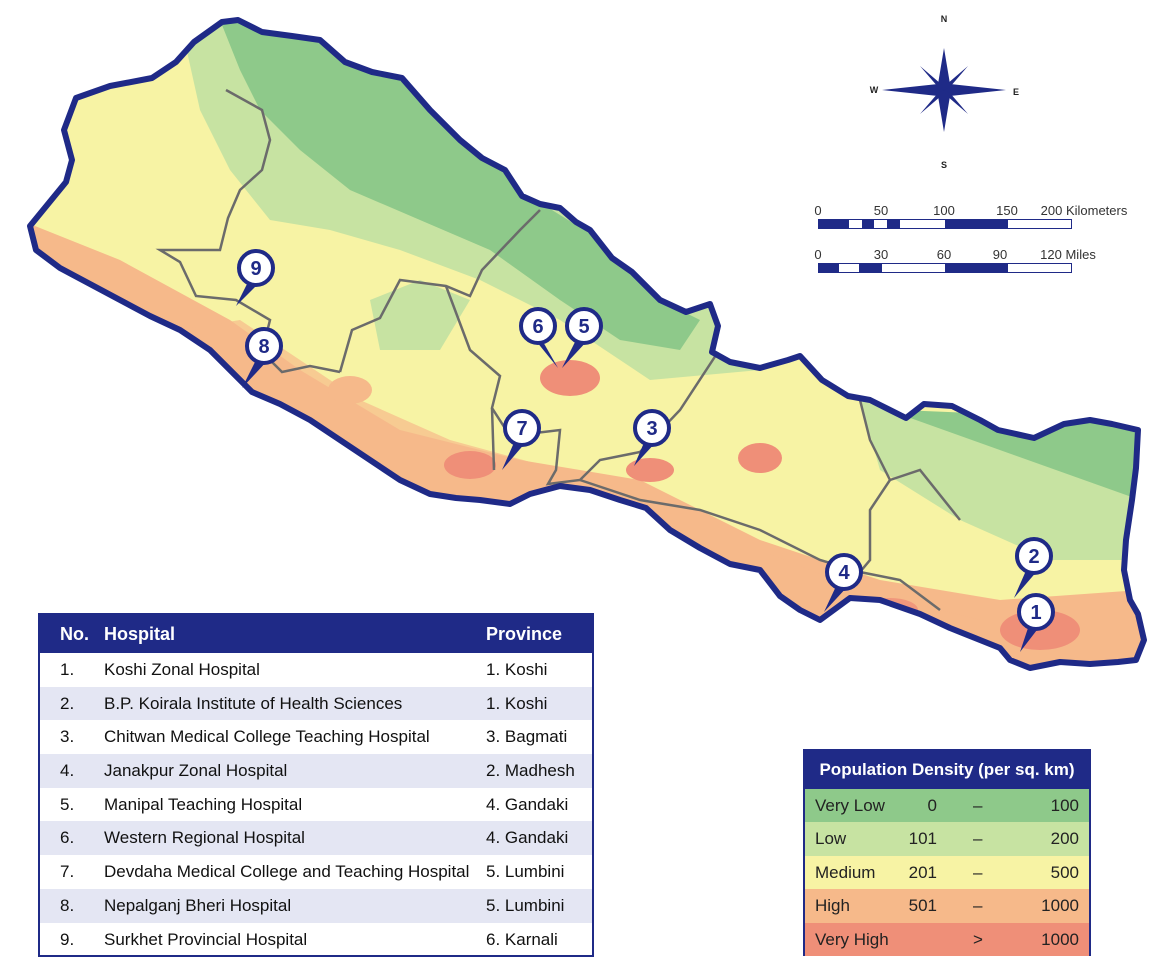 This screenshot has height=976, width=1170. I want to click on row-no: 1., so click(67, 669).